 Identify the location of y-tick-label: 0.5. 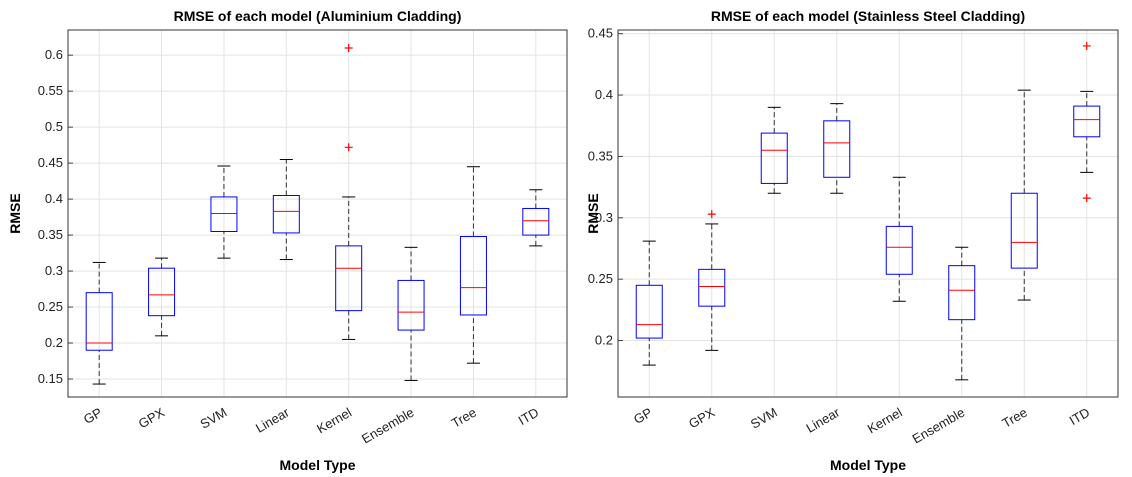
(54, 126).